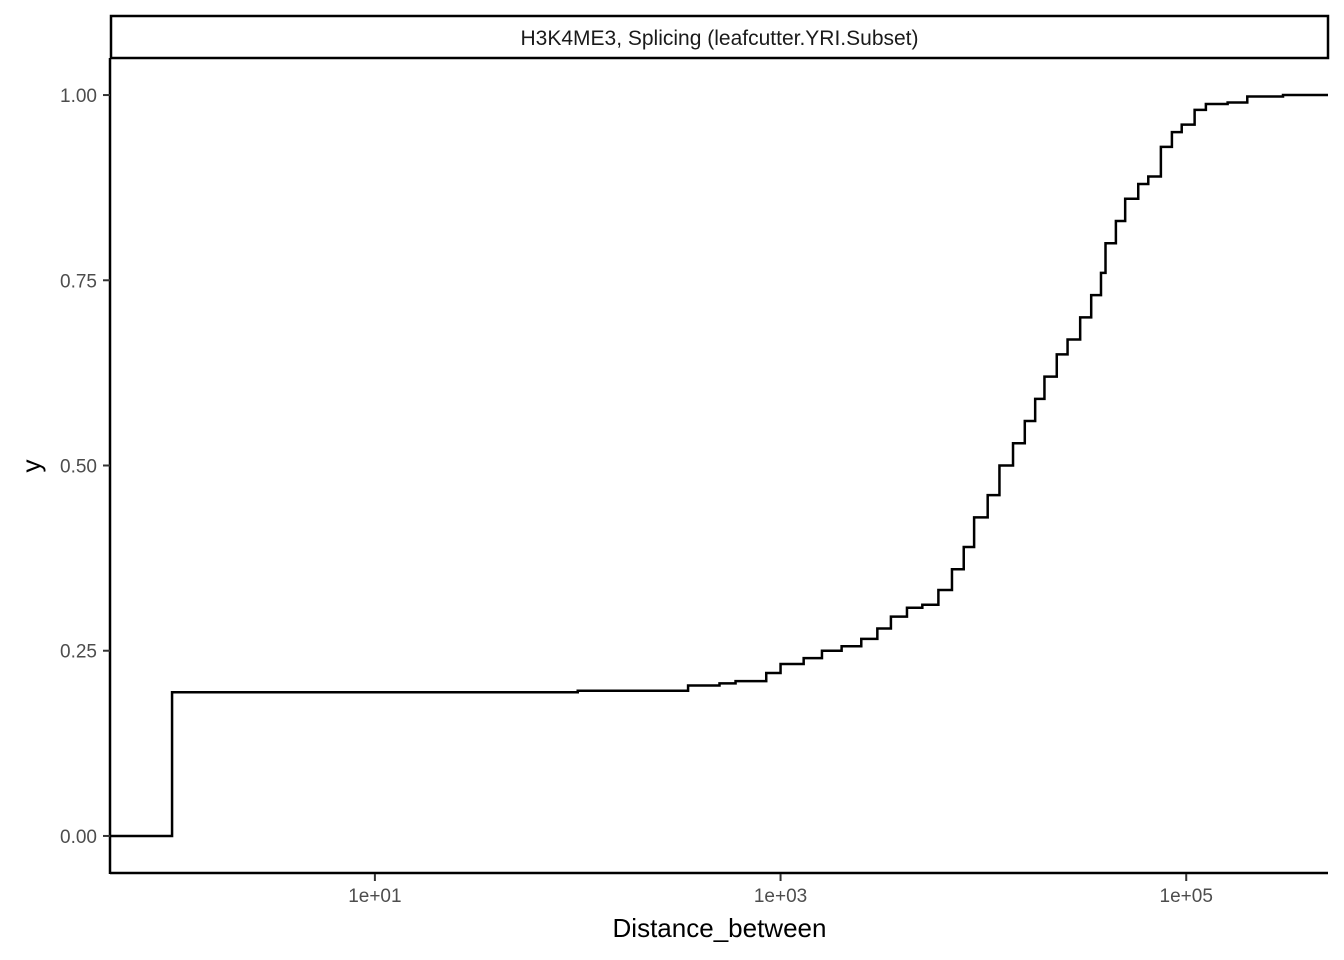 The width and height of the screenshot is (1344, 960). Describe the element at coordinates (78, 837) in the screenshot. I see `y-tick-label: 0.00` at that location.